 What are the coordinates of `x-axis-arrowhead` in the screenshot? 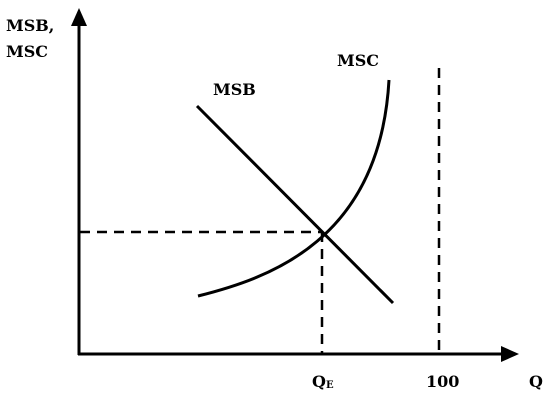 It's located at (510, 354).